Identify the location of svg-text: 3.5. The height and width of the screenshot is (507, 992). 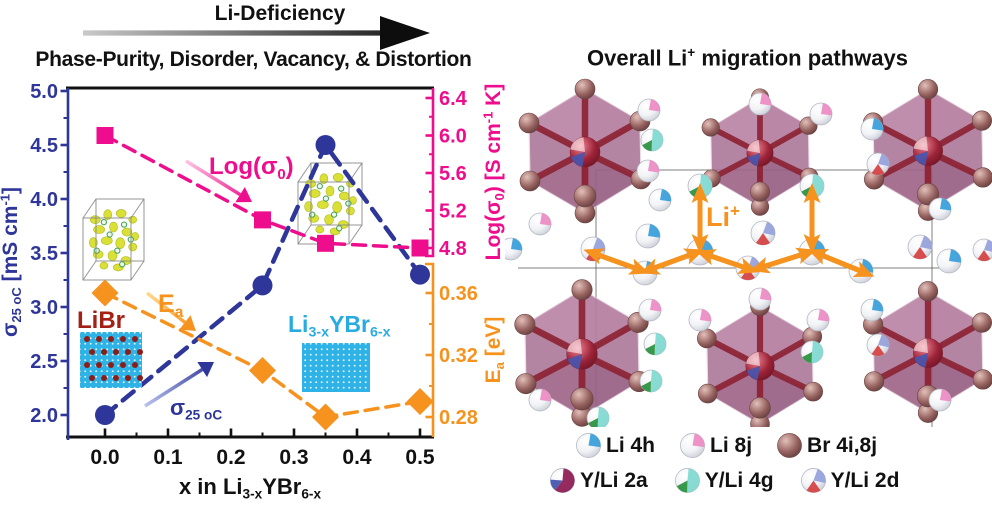
(44, 254).